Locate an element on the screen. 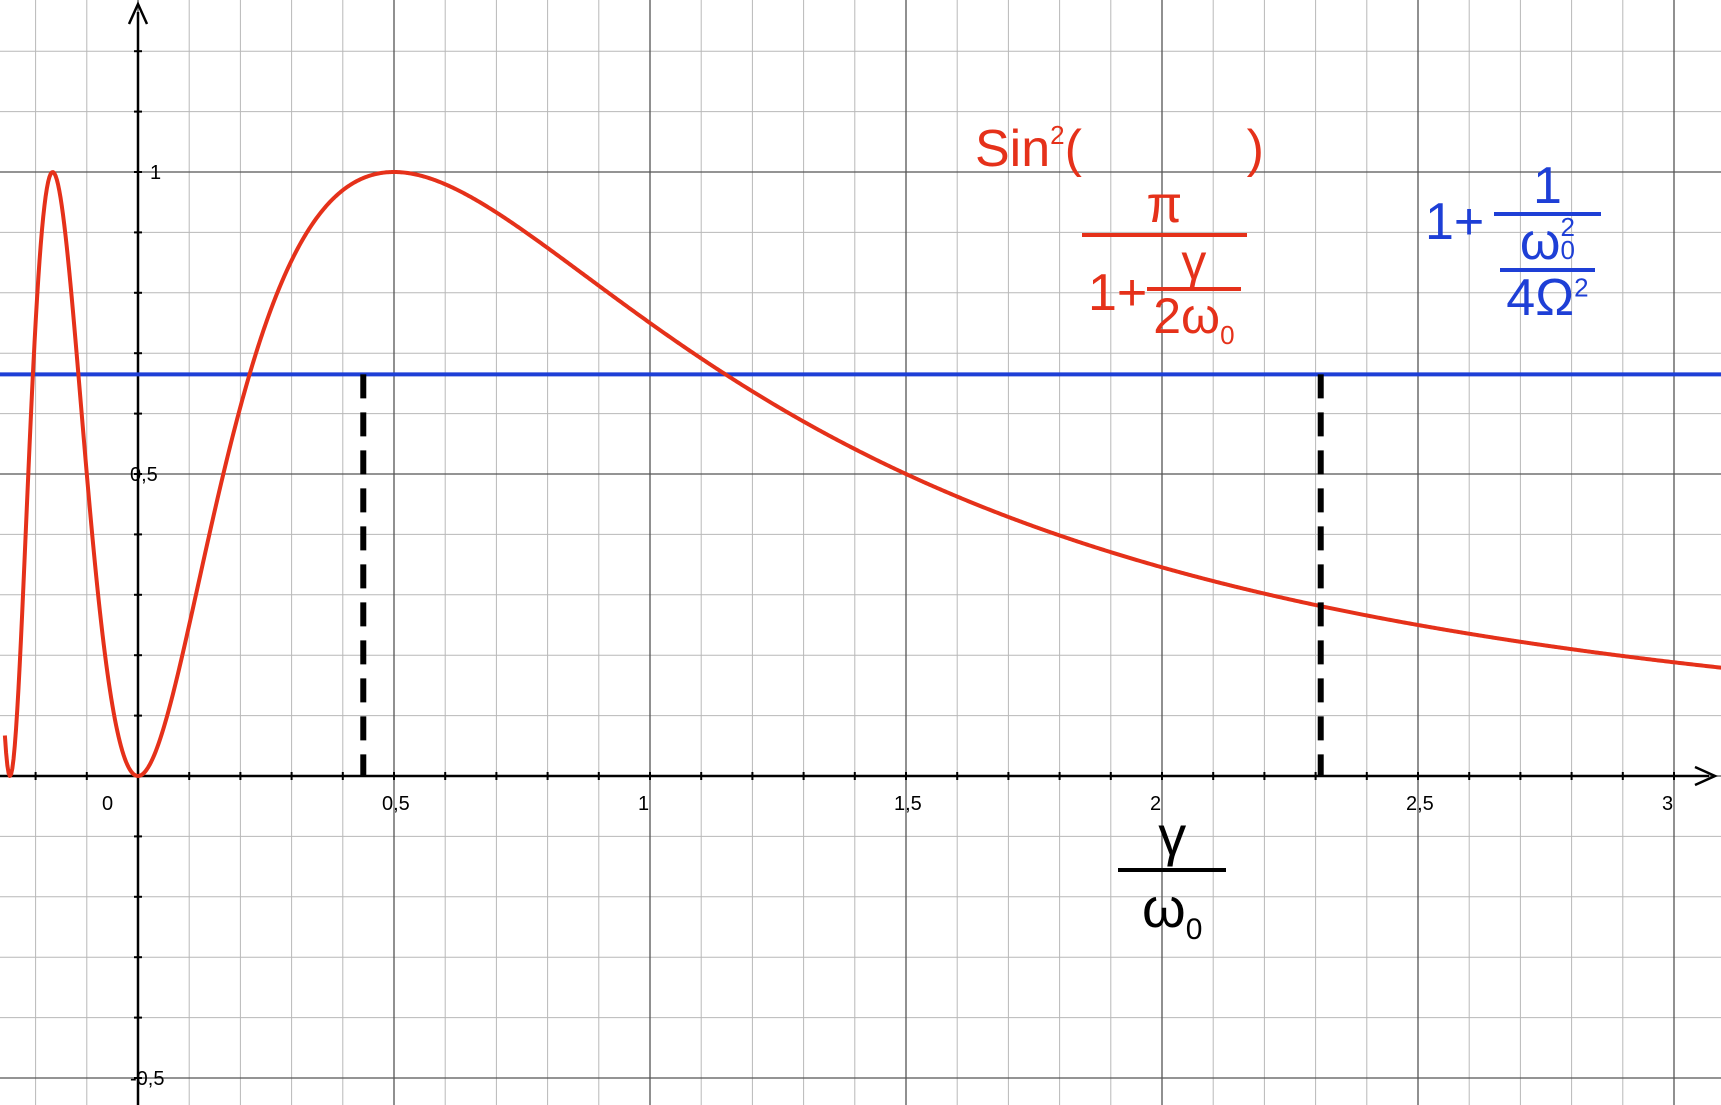 The image size is (1721, 1105). blue-four-Omega: 4Ω is located at coordinates (1540, 298).